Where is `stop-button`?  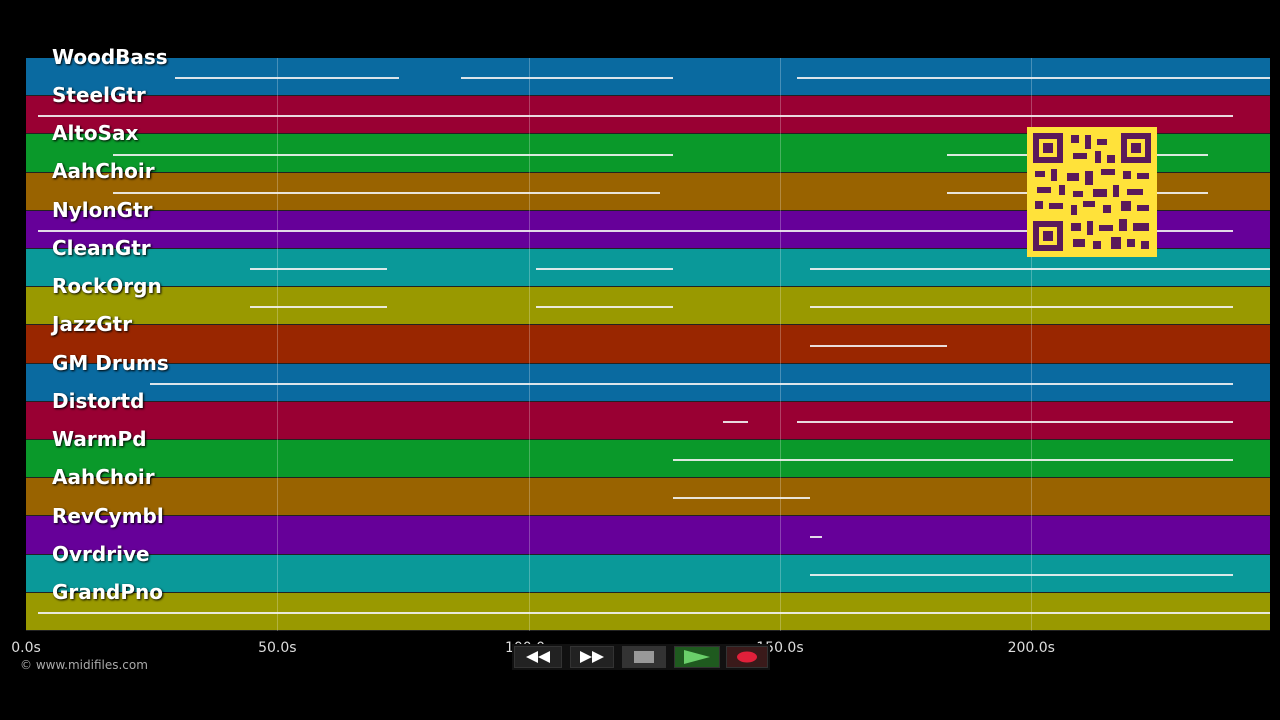 stop-button is located at coordinates (644, 657).